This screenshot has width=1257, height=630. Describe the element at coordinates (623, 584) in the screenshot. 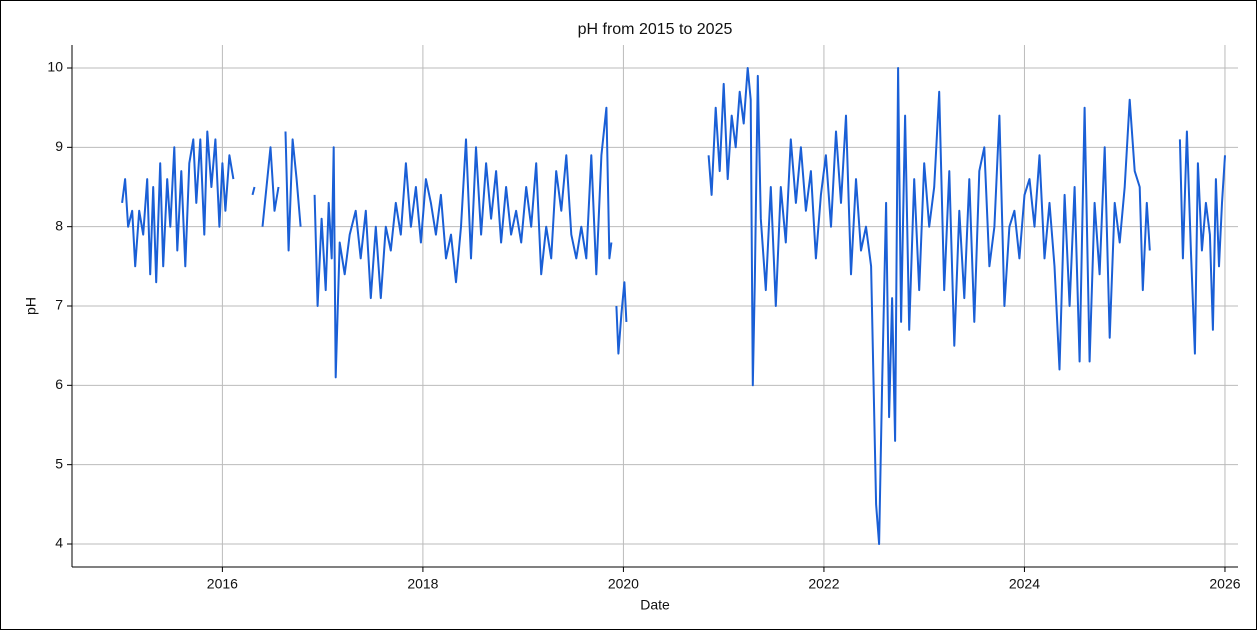

I see `x-tick-label: 2020` at that location.